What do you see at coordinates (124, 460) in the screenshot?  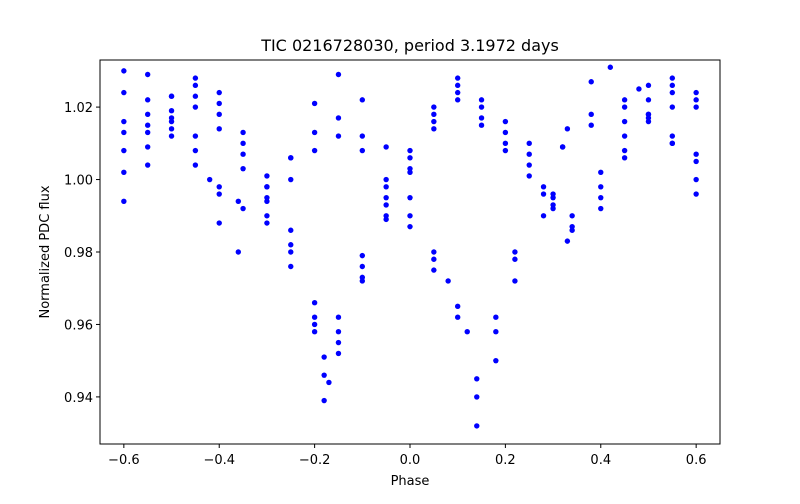 I see `x-tick-label: −0.6` at bounding box center [124, 460].